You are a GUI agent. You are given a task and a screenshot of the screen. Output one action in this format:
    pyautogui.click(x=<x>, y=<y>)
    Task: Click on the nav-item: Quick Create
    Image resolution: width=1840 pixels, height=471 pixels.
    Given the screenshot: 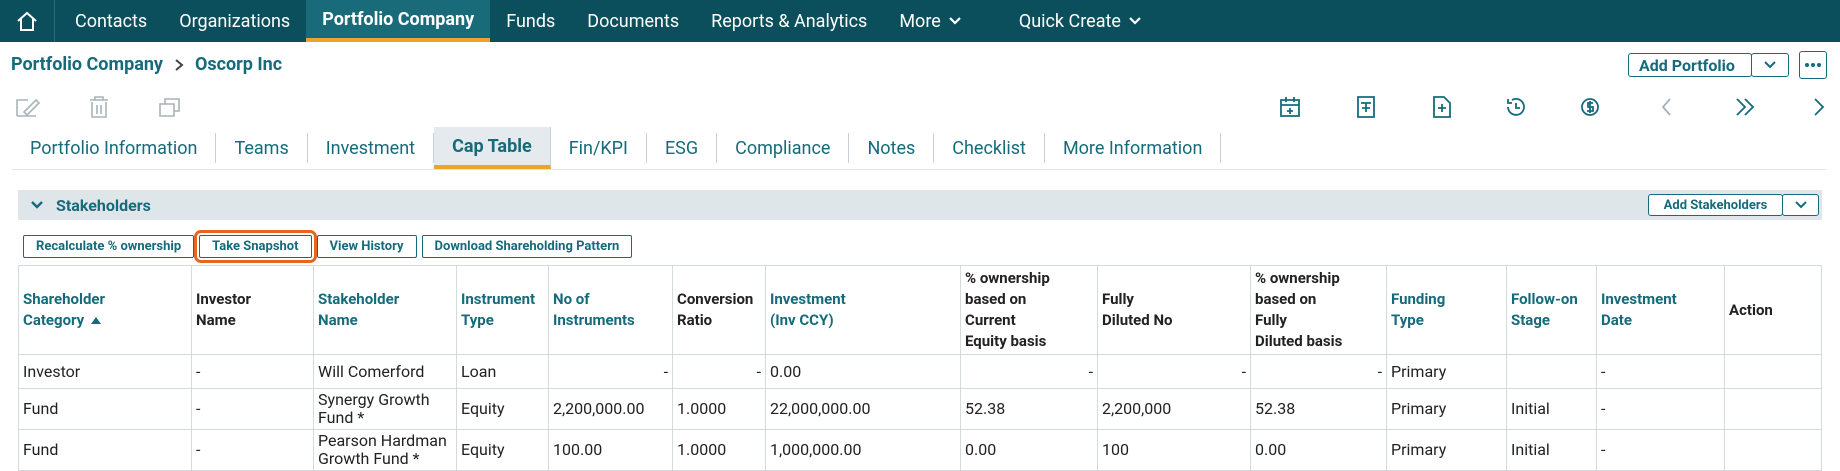 What is the action you would take?
    pyautogui.click(x=1081, y=21)
    